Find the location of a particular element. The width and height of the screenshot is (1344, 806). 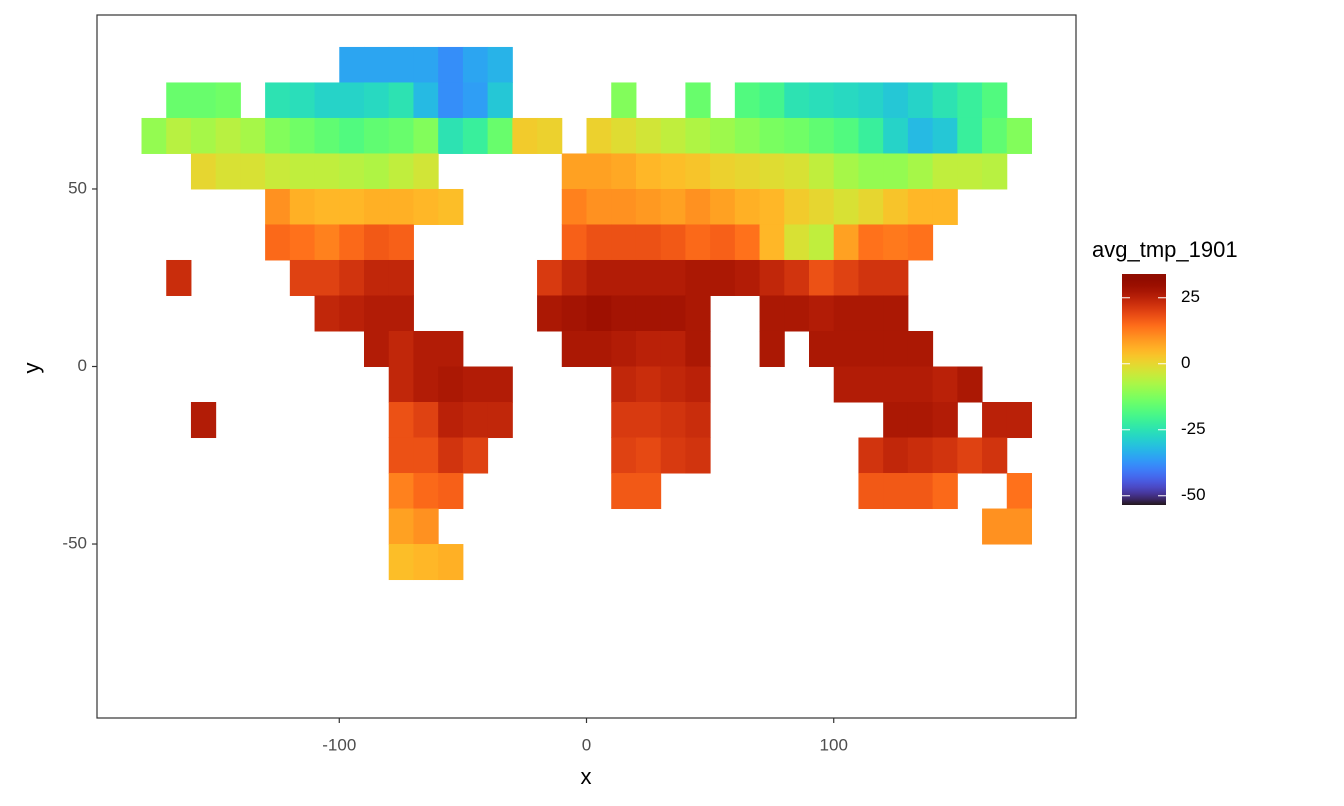

colorbar-label: 0 is located at coordinates (1185, 362).